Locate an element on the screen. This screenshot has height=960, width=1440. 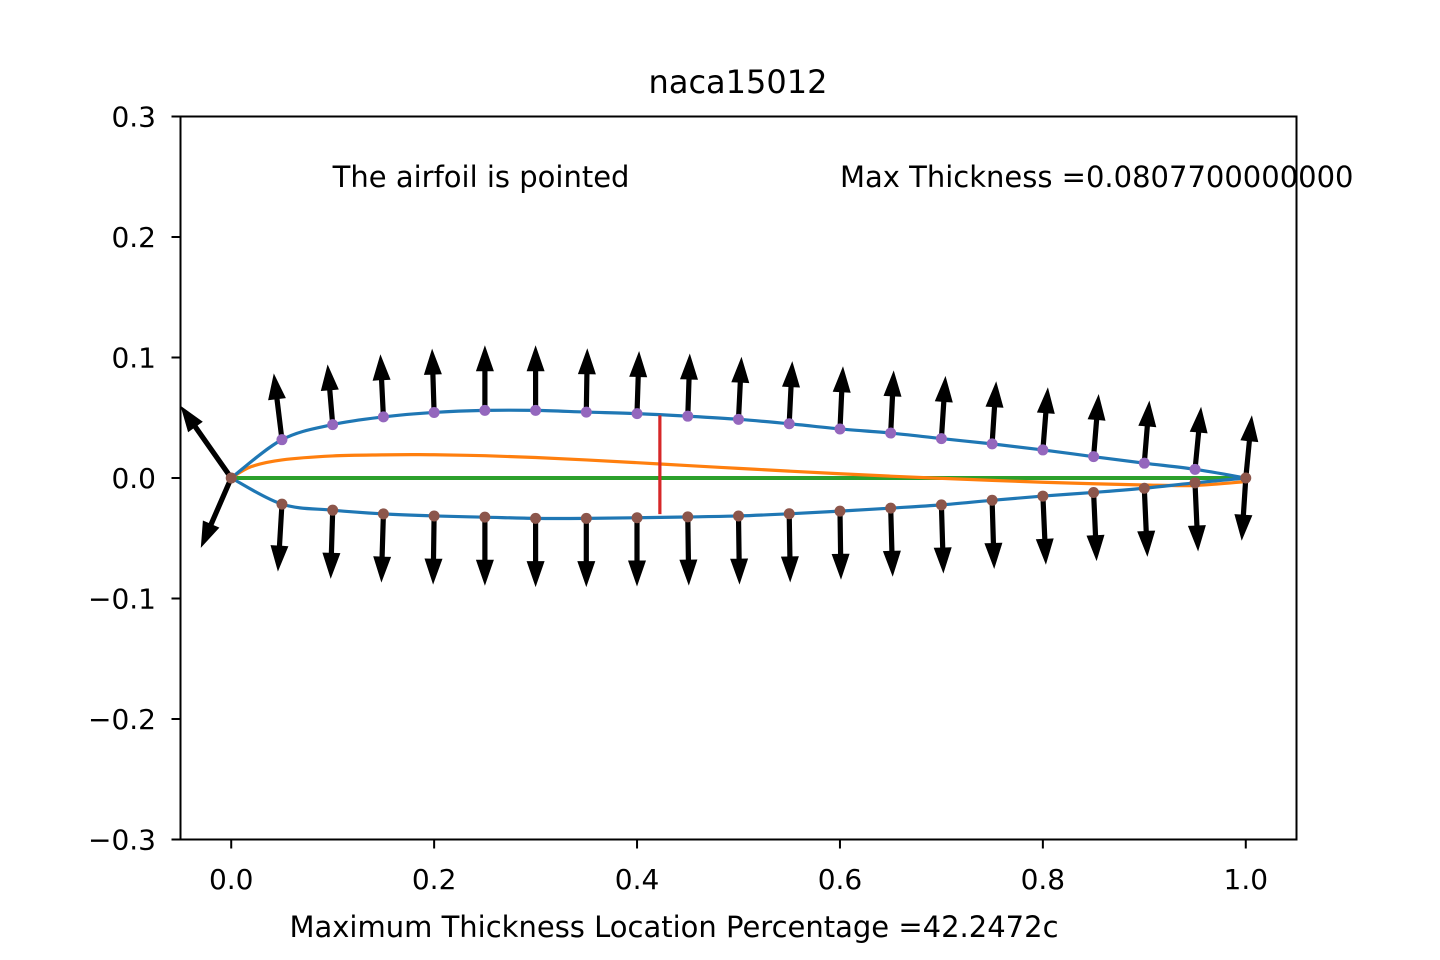
y-tick-label: 0.0 is located at coordinates (133, 478).